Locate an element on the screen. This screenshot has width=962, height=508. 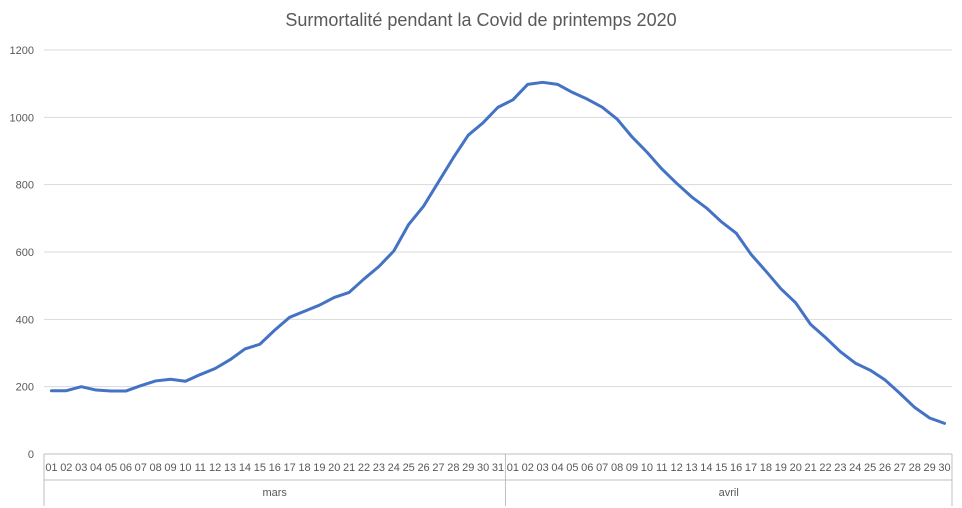
y-tick-label: 0 is located at coordinates (31, 455).